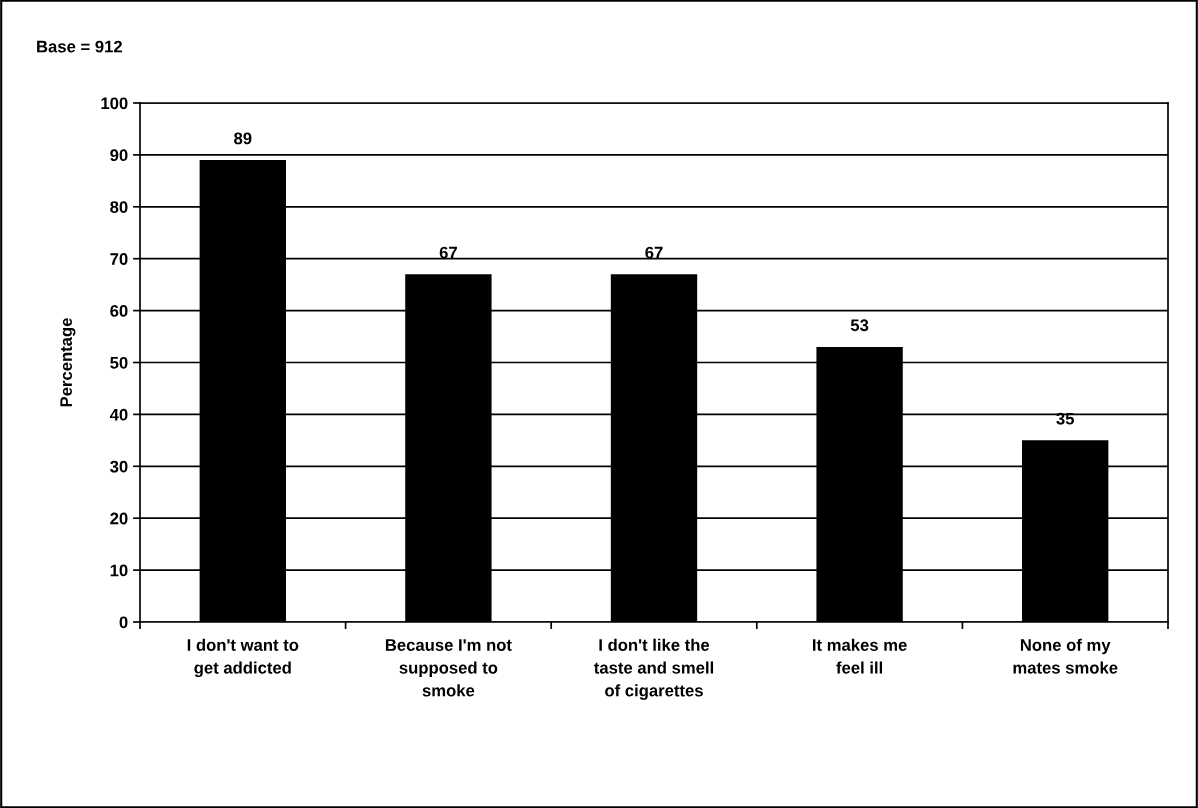  I want to click on data-label: 53, so click(859, 325).